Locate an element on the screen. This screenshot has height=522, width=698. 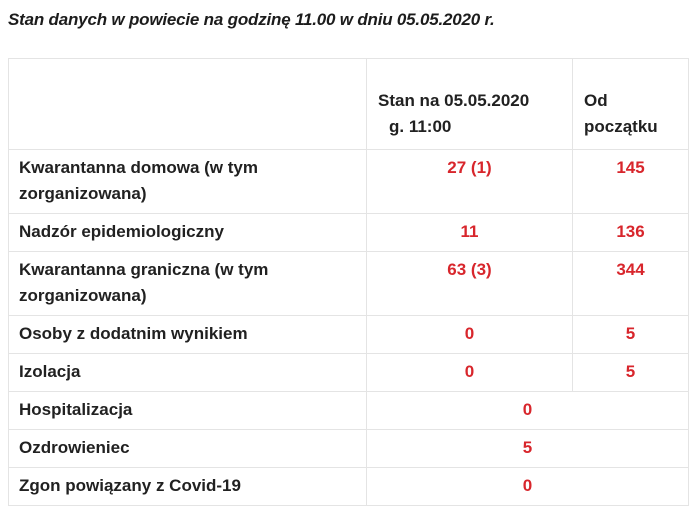
table-row: Ozdrowieniec 5 is located at coordinates (348, 448).